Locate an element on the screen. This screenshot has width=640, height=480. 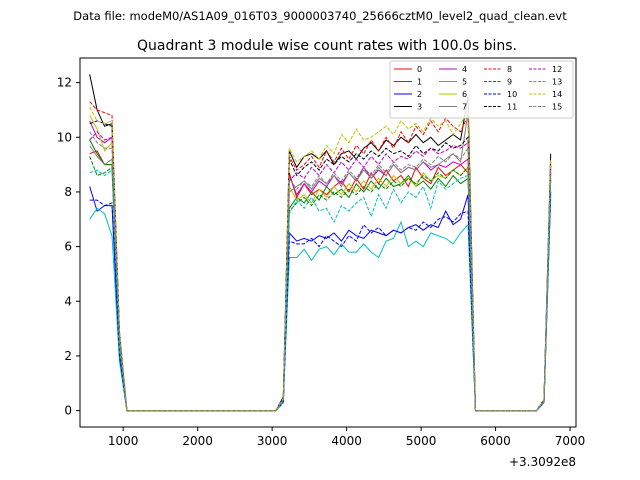
y-tick-label: 6 is located at coordinates (68, 247).